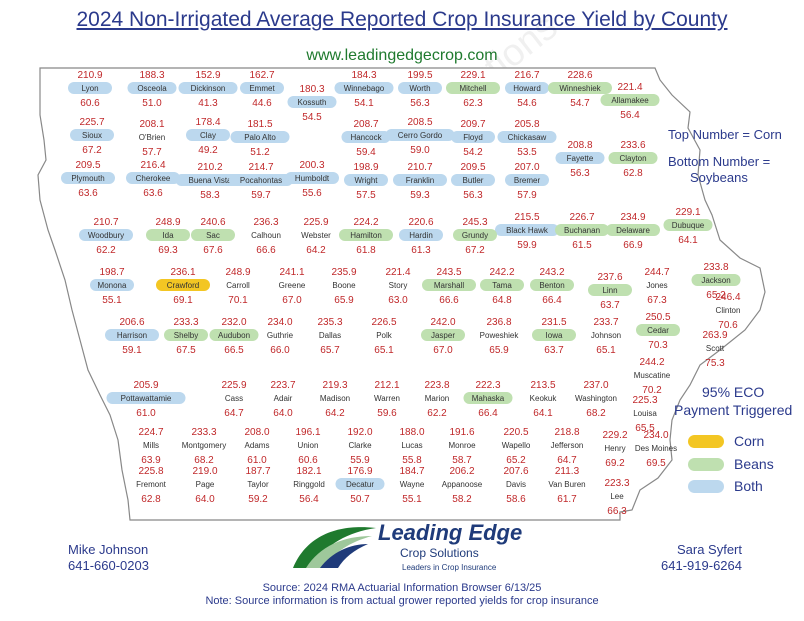 This screenshot has height=621, width=804. What do you see at coordinates (609, 277) in the screenshot?
I see `corn-yield: 237.6` at bounding box center [609, 277].